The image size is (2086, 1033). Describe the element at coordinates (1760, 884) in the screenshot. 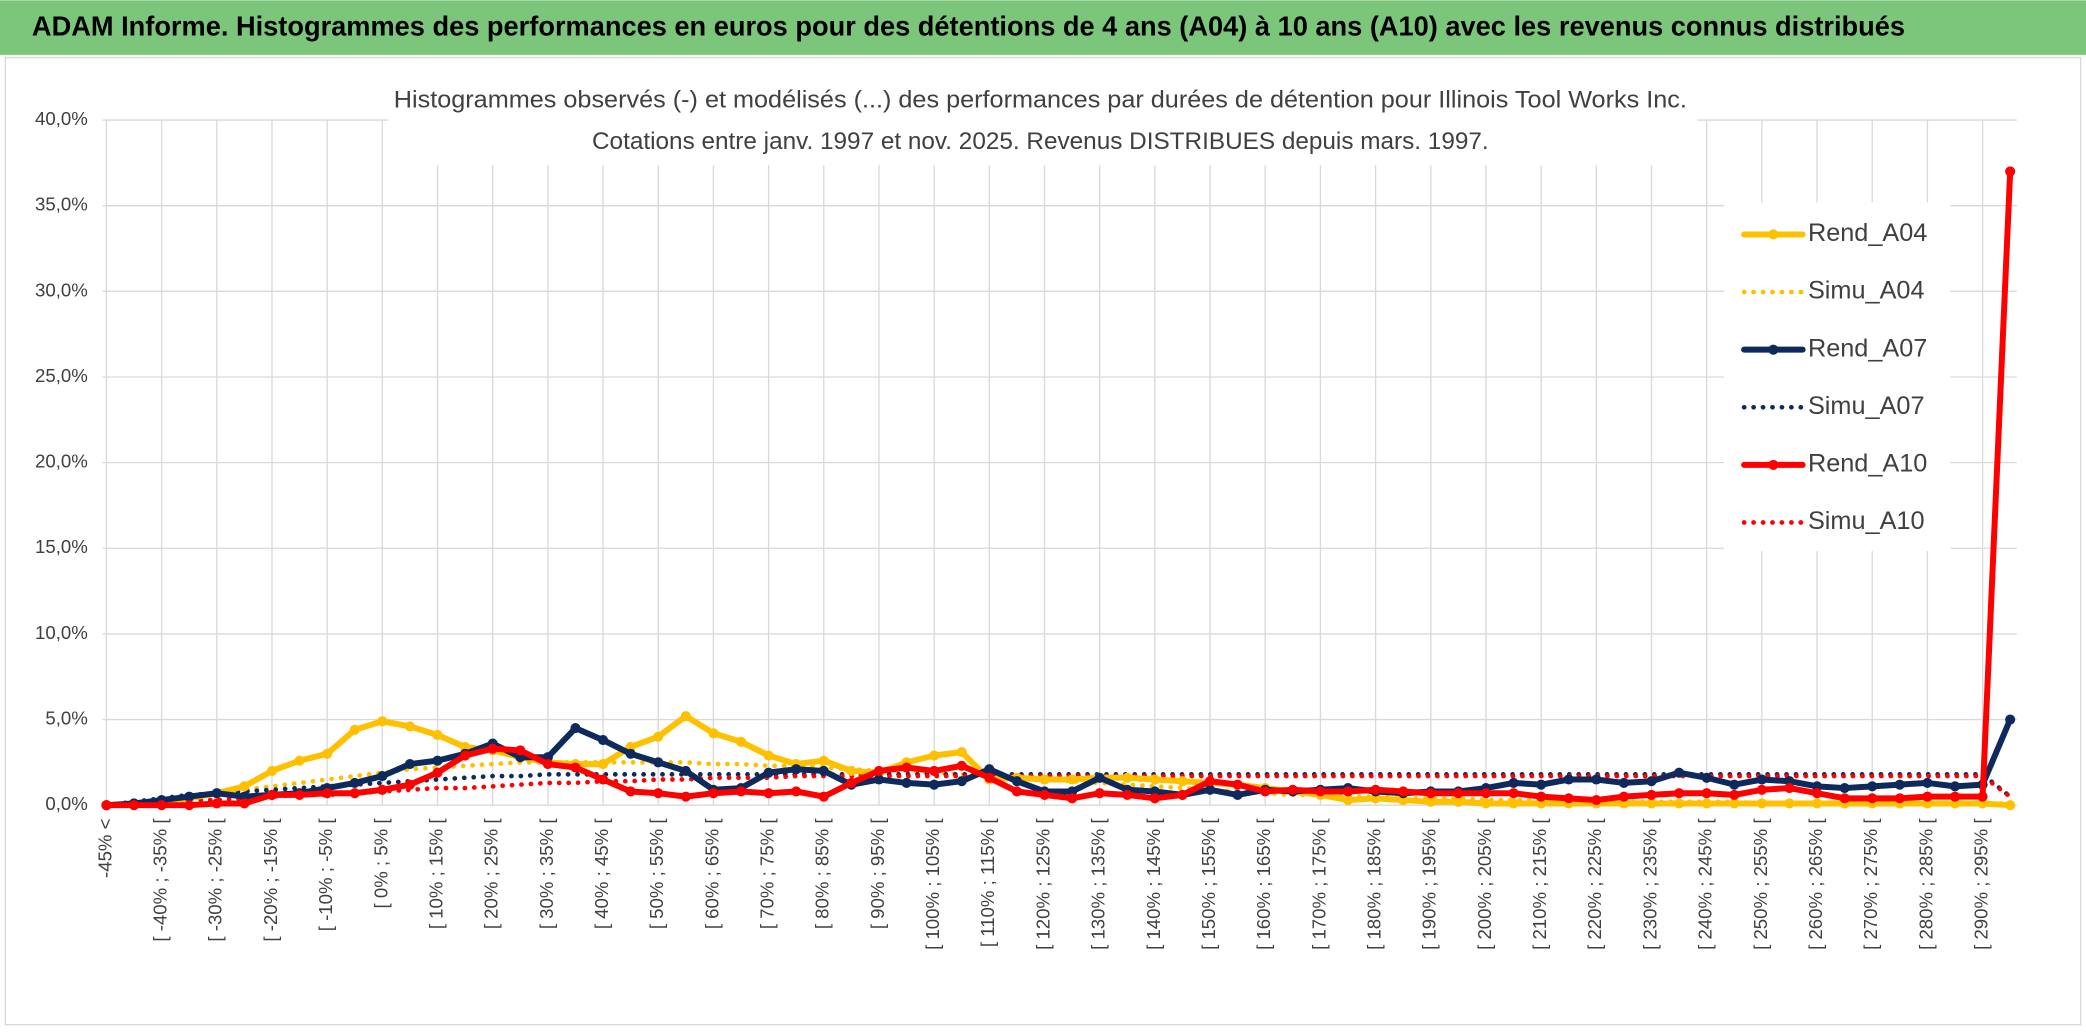

I see `x-tick-label: [ 250% ; 255% [` at that location.